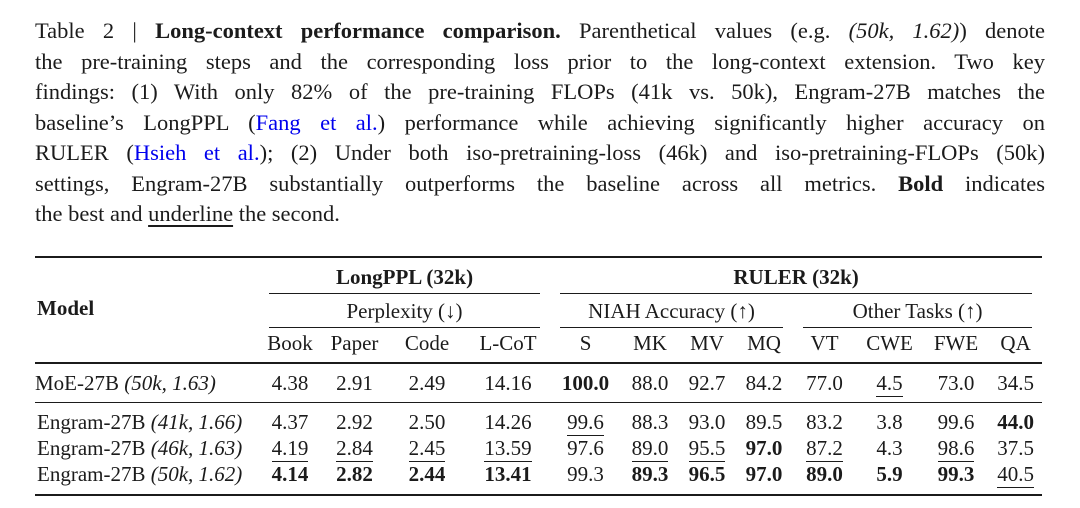  I want to click on metric-value: 2.82, so click(354, 473).